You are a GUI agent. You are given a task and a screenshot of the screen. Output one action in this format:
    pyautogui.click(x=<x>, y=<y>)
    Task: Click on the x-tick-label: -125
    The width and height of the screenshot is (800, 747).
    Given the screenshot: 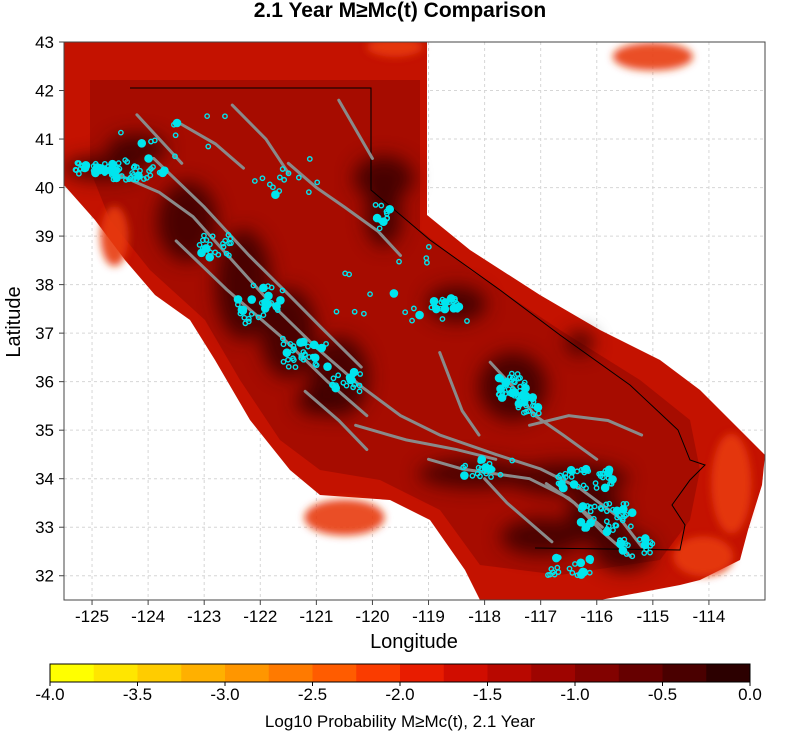 What is the action you would take?
    pyautogui.click(x=92, y=616)
    